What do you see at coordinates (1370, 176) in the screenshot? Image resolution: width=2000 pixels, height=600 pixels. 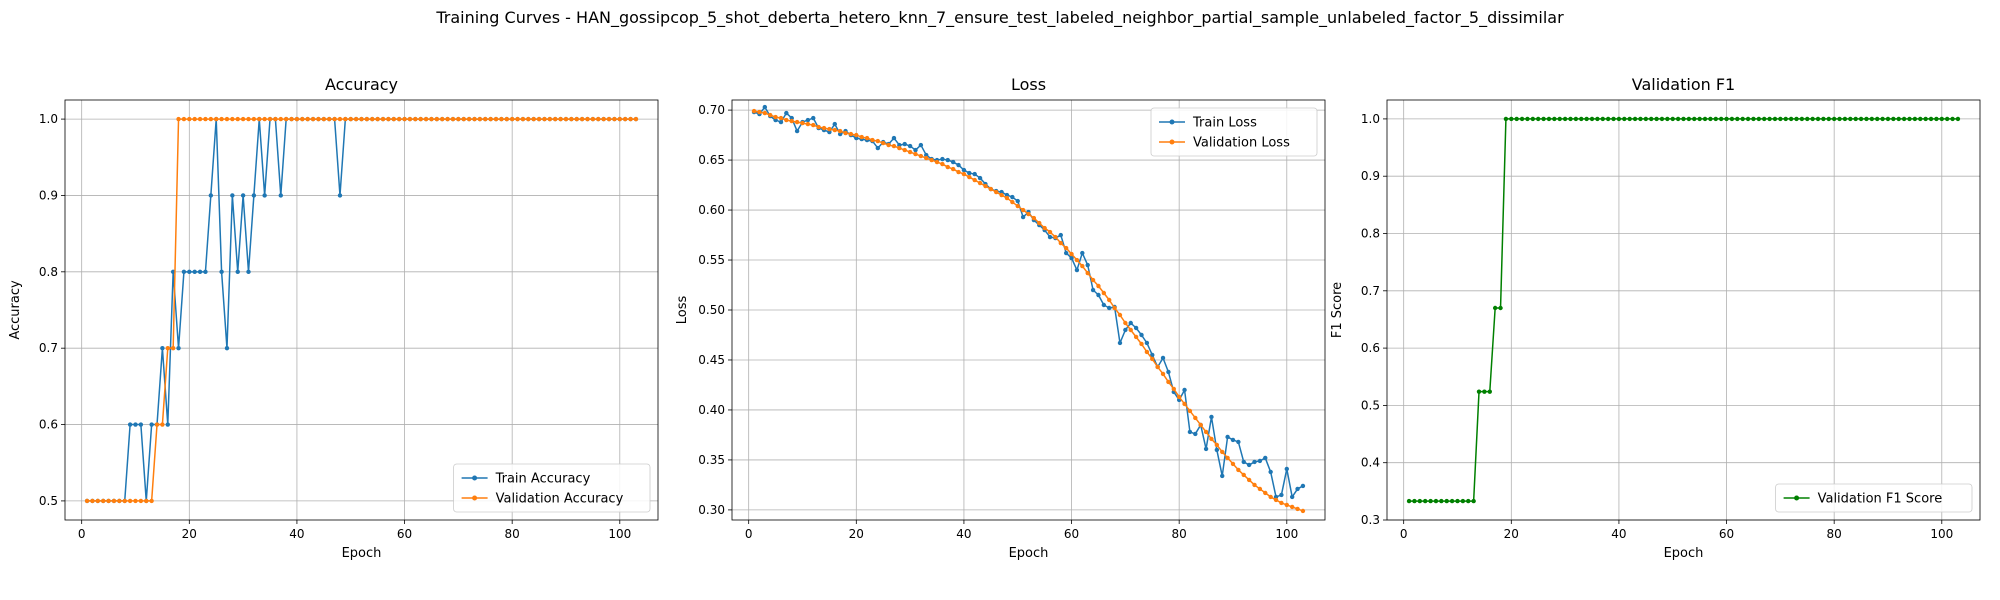 I see `y-tick-label: 0.9` at bounding box center [1370, 176].